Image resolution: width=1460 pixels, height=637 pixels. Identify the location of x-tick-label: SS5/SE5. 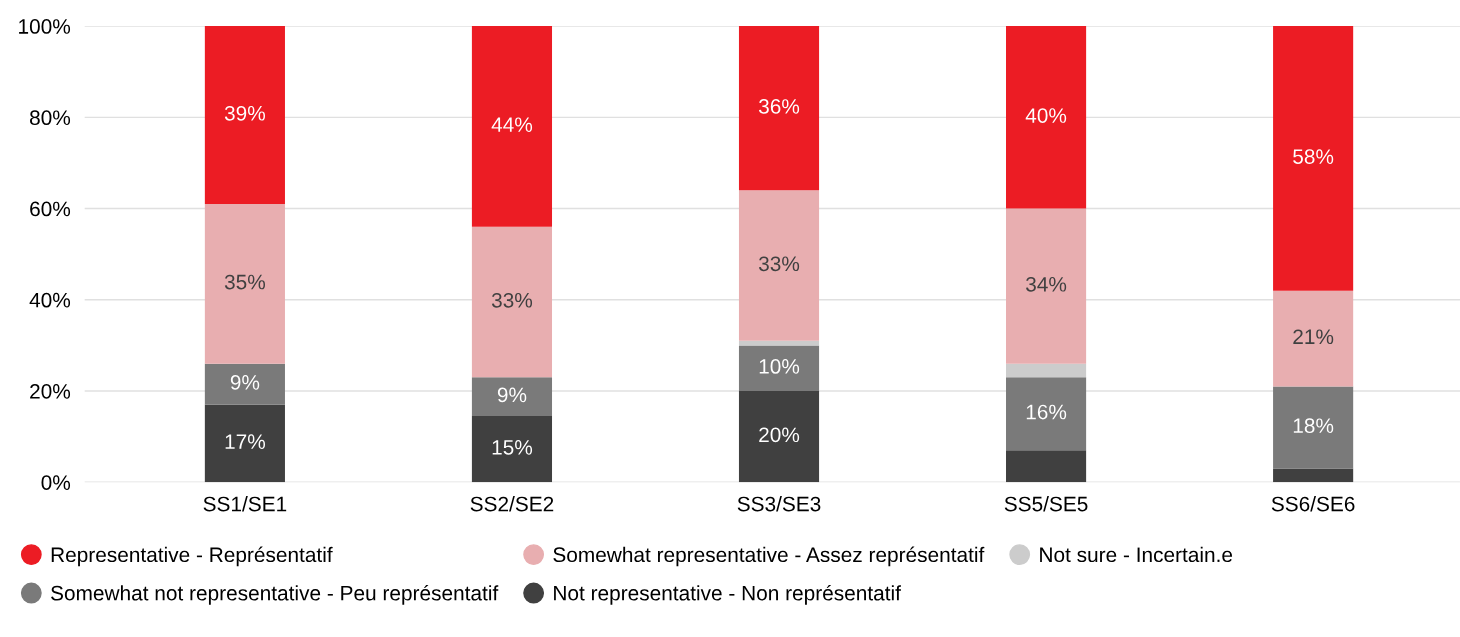
(1046, 504).